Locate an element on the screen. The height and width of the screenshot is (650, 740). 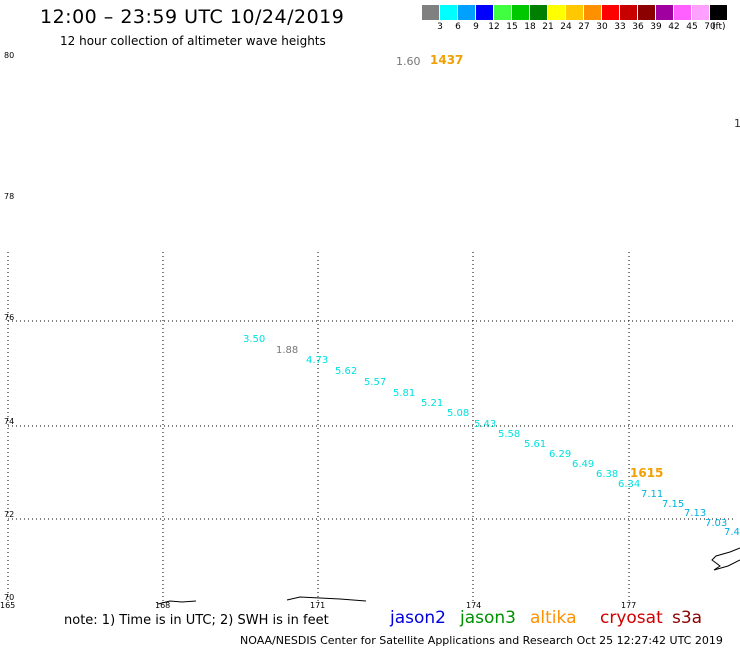
scale-label: 33 is located at coordinates (620, 27).